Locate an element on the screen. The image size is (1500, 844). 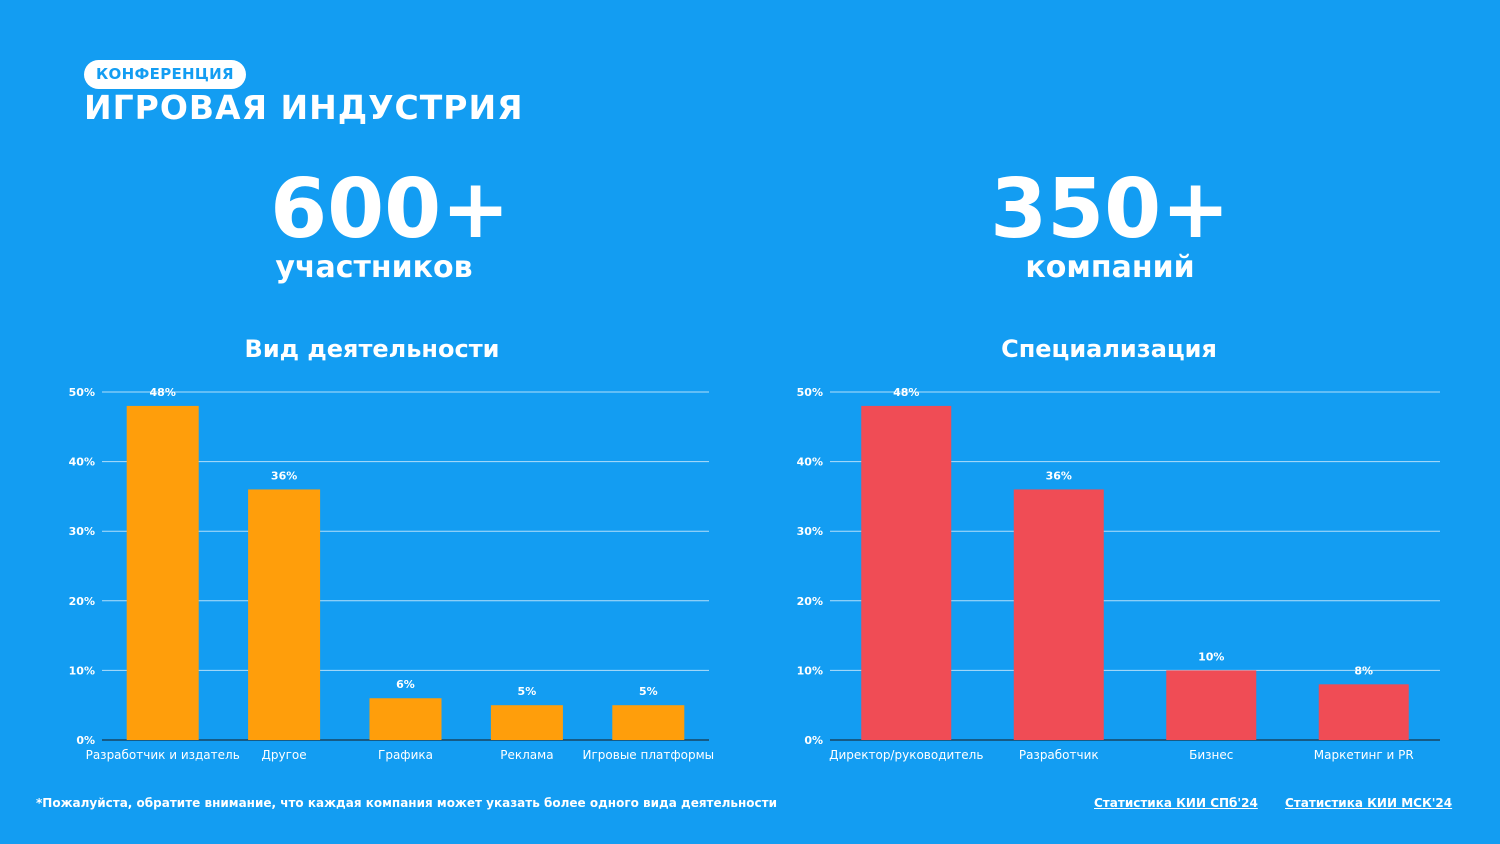
participants-label: участников is located at coordinates (374, 267).